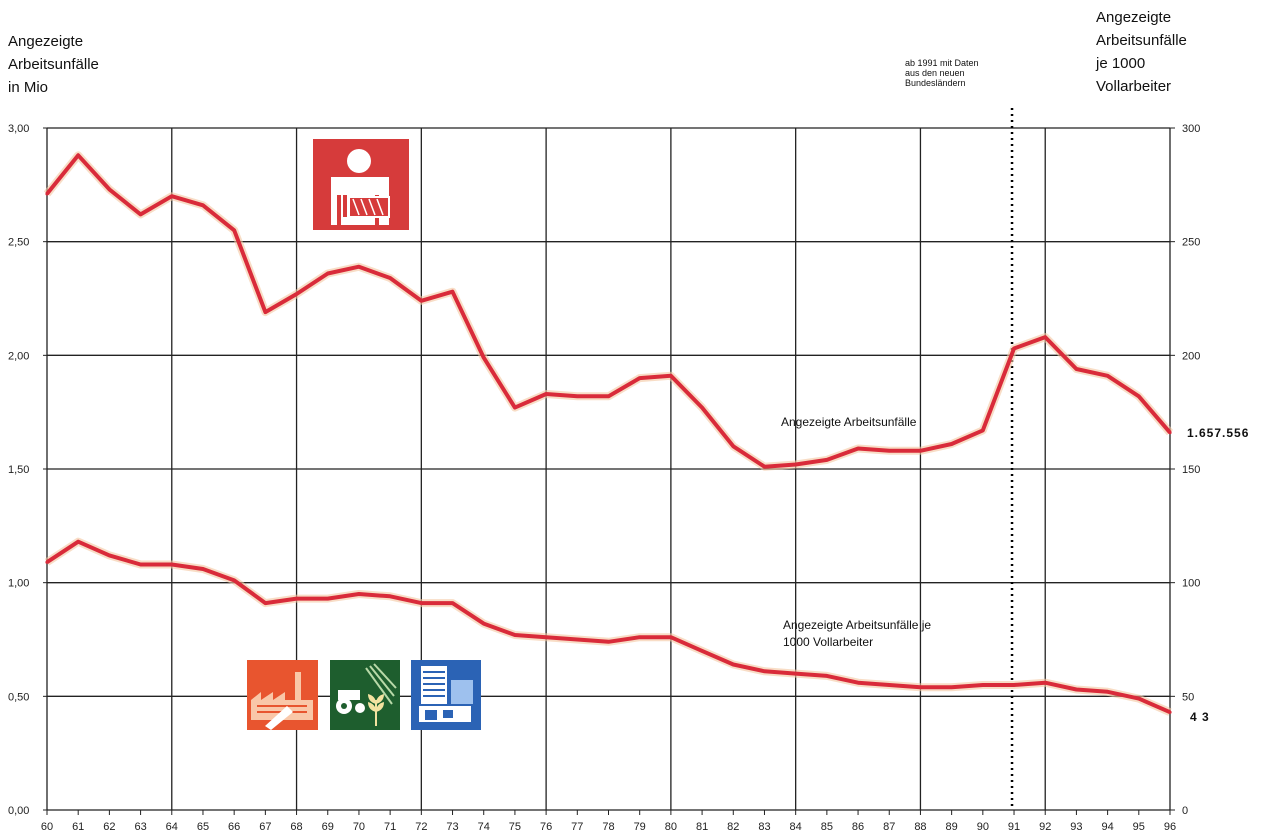 This screenshot has height=839, width=1269. I want to click on x-tick-label: 95, so click(1139, 827).